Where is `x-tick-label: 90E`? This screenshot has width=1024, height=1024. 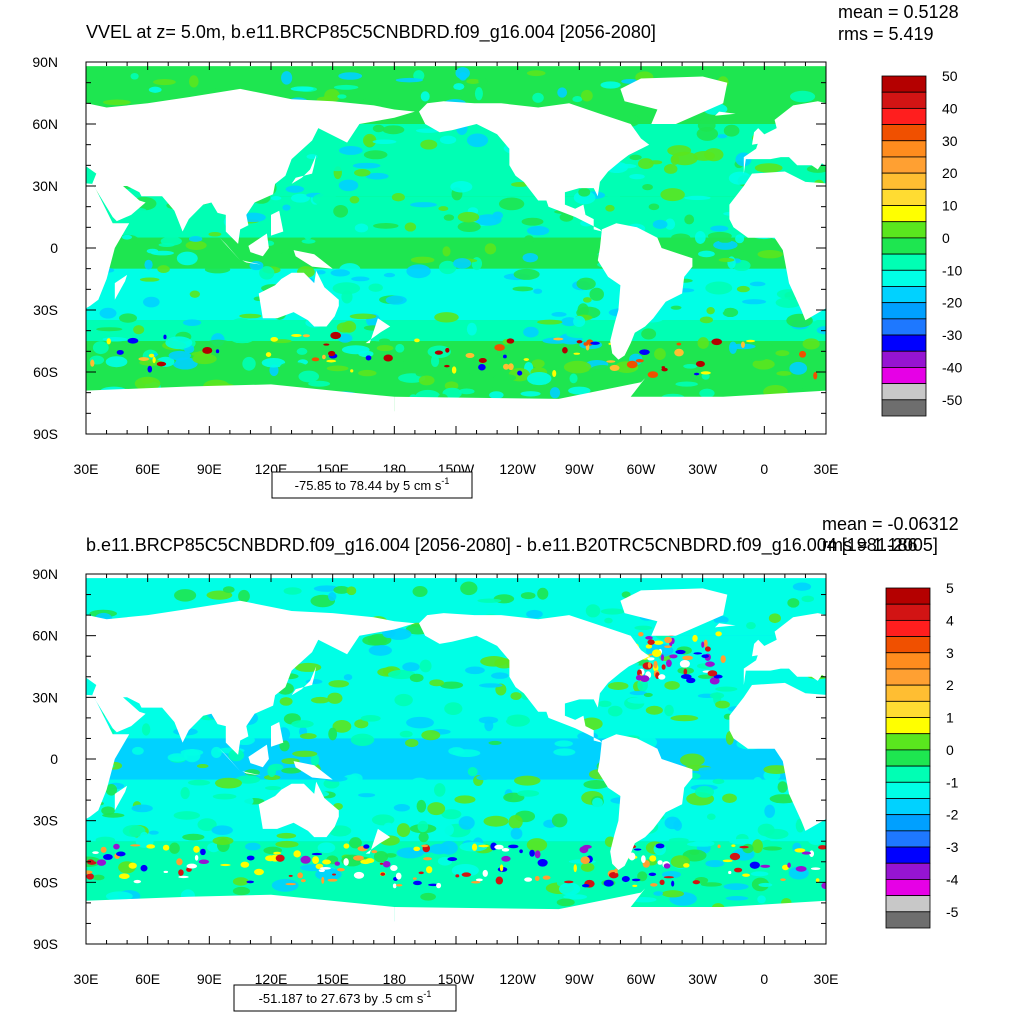
x-tick-label: 90E is located at coordinates (209, 469).